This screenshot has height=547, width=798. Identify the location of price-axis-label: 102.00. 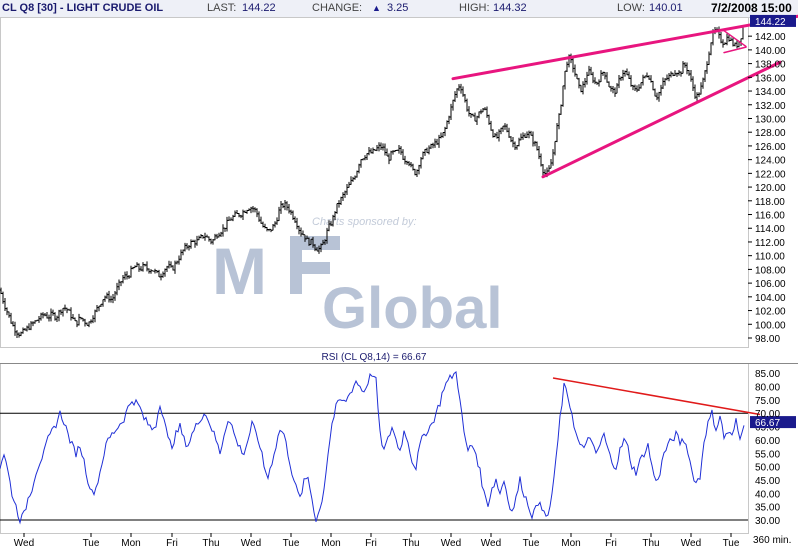
(770, 312).